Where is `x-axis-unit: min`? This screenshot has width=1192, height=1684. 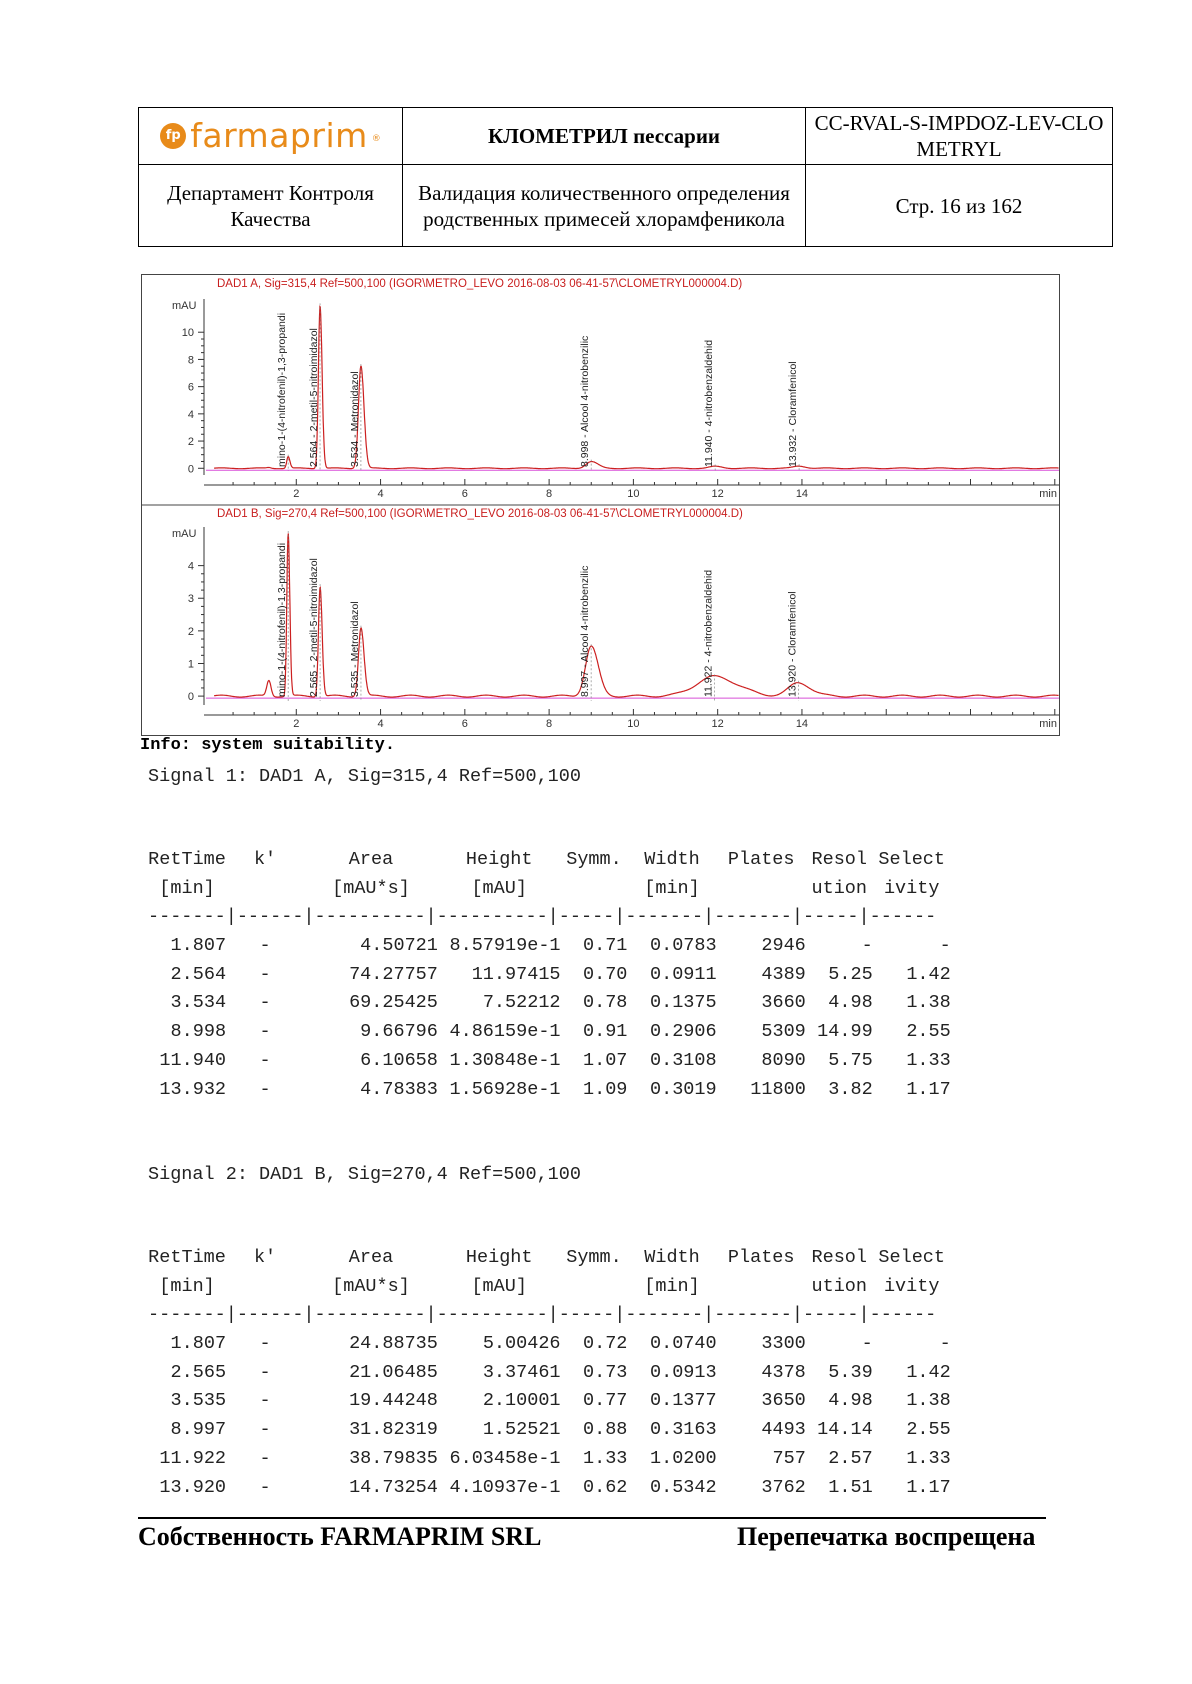
x-axis-unit: min is located at coordinates (1048, 494).